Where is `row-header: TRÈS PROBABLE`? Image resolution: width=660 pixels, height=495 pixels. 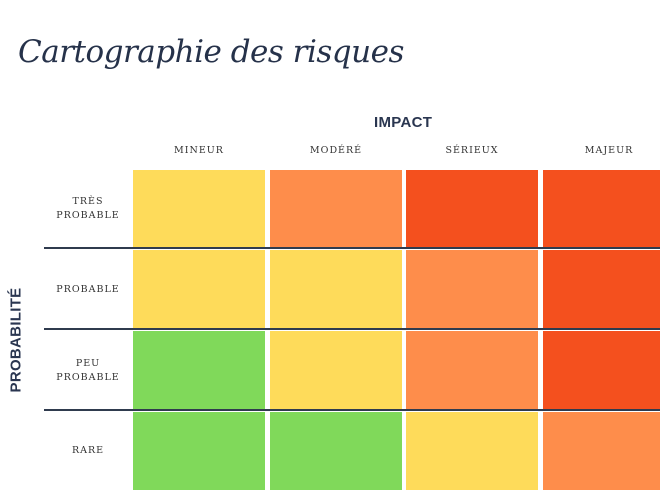
row-header: TRÈS PROBABLE is located at coordinates (88, 208).